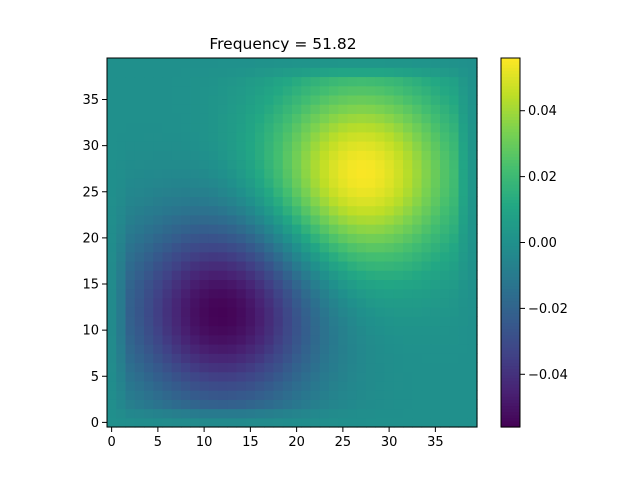 This screenshot has width=640, height=480. I want to click on y-tick-label: 5, so click(95, 377).